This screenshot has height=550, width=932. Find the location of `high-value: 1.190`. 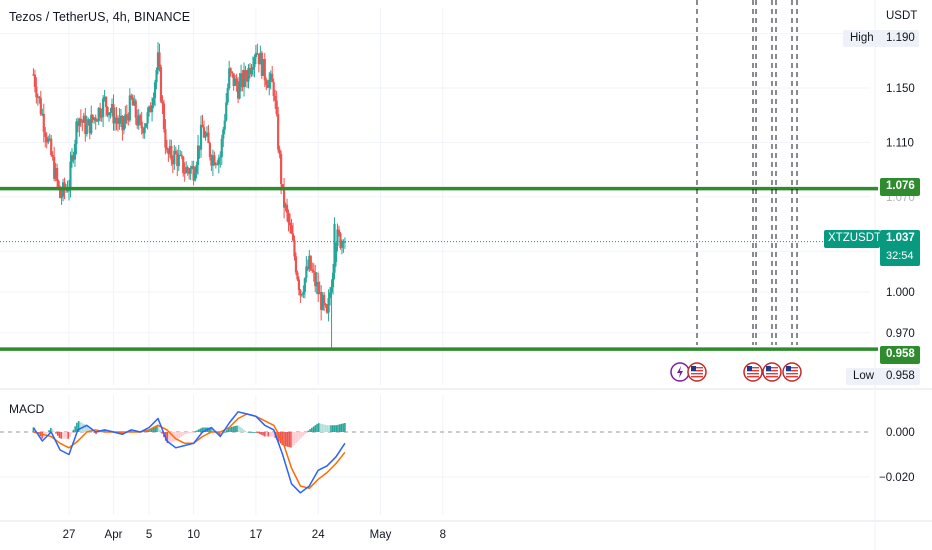

high-value: 1.190 is located at coordinates (900, 38).